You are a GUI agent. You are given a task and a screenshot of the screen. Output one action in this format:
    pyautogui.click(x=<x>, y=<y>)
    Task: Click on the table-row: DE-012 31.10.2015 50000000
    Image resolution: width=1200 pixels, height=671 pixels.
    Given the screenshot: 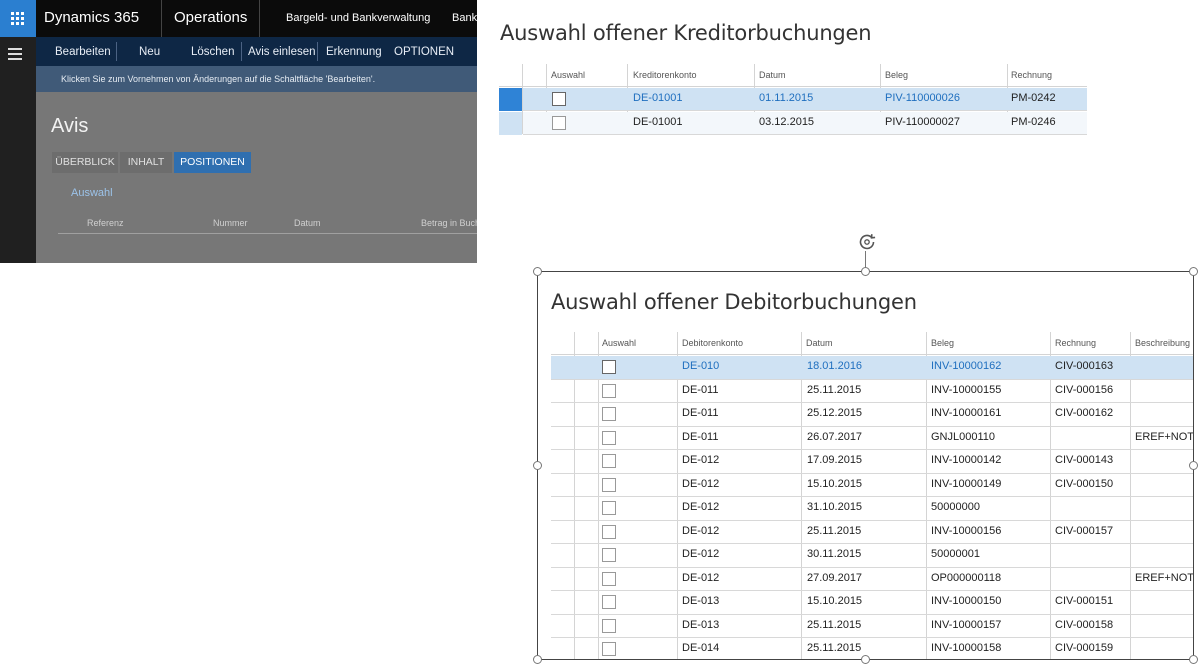 What is the action you would take?
    pyautogui.click(x=872, y=509)
    